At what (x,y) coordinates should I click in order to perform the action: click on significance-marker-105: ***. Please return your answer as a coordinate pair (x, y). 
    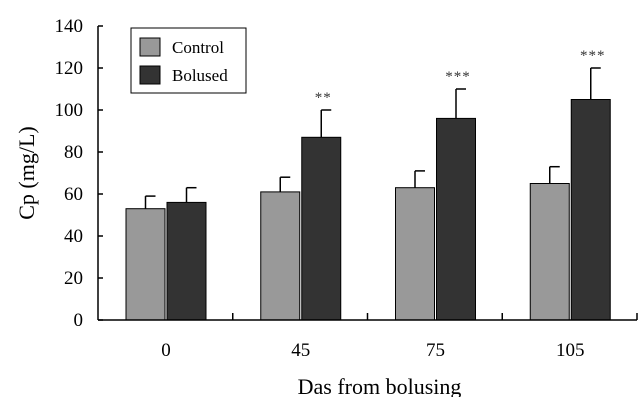
    Looking at the image, I should click on (593, 56).